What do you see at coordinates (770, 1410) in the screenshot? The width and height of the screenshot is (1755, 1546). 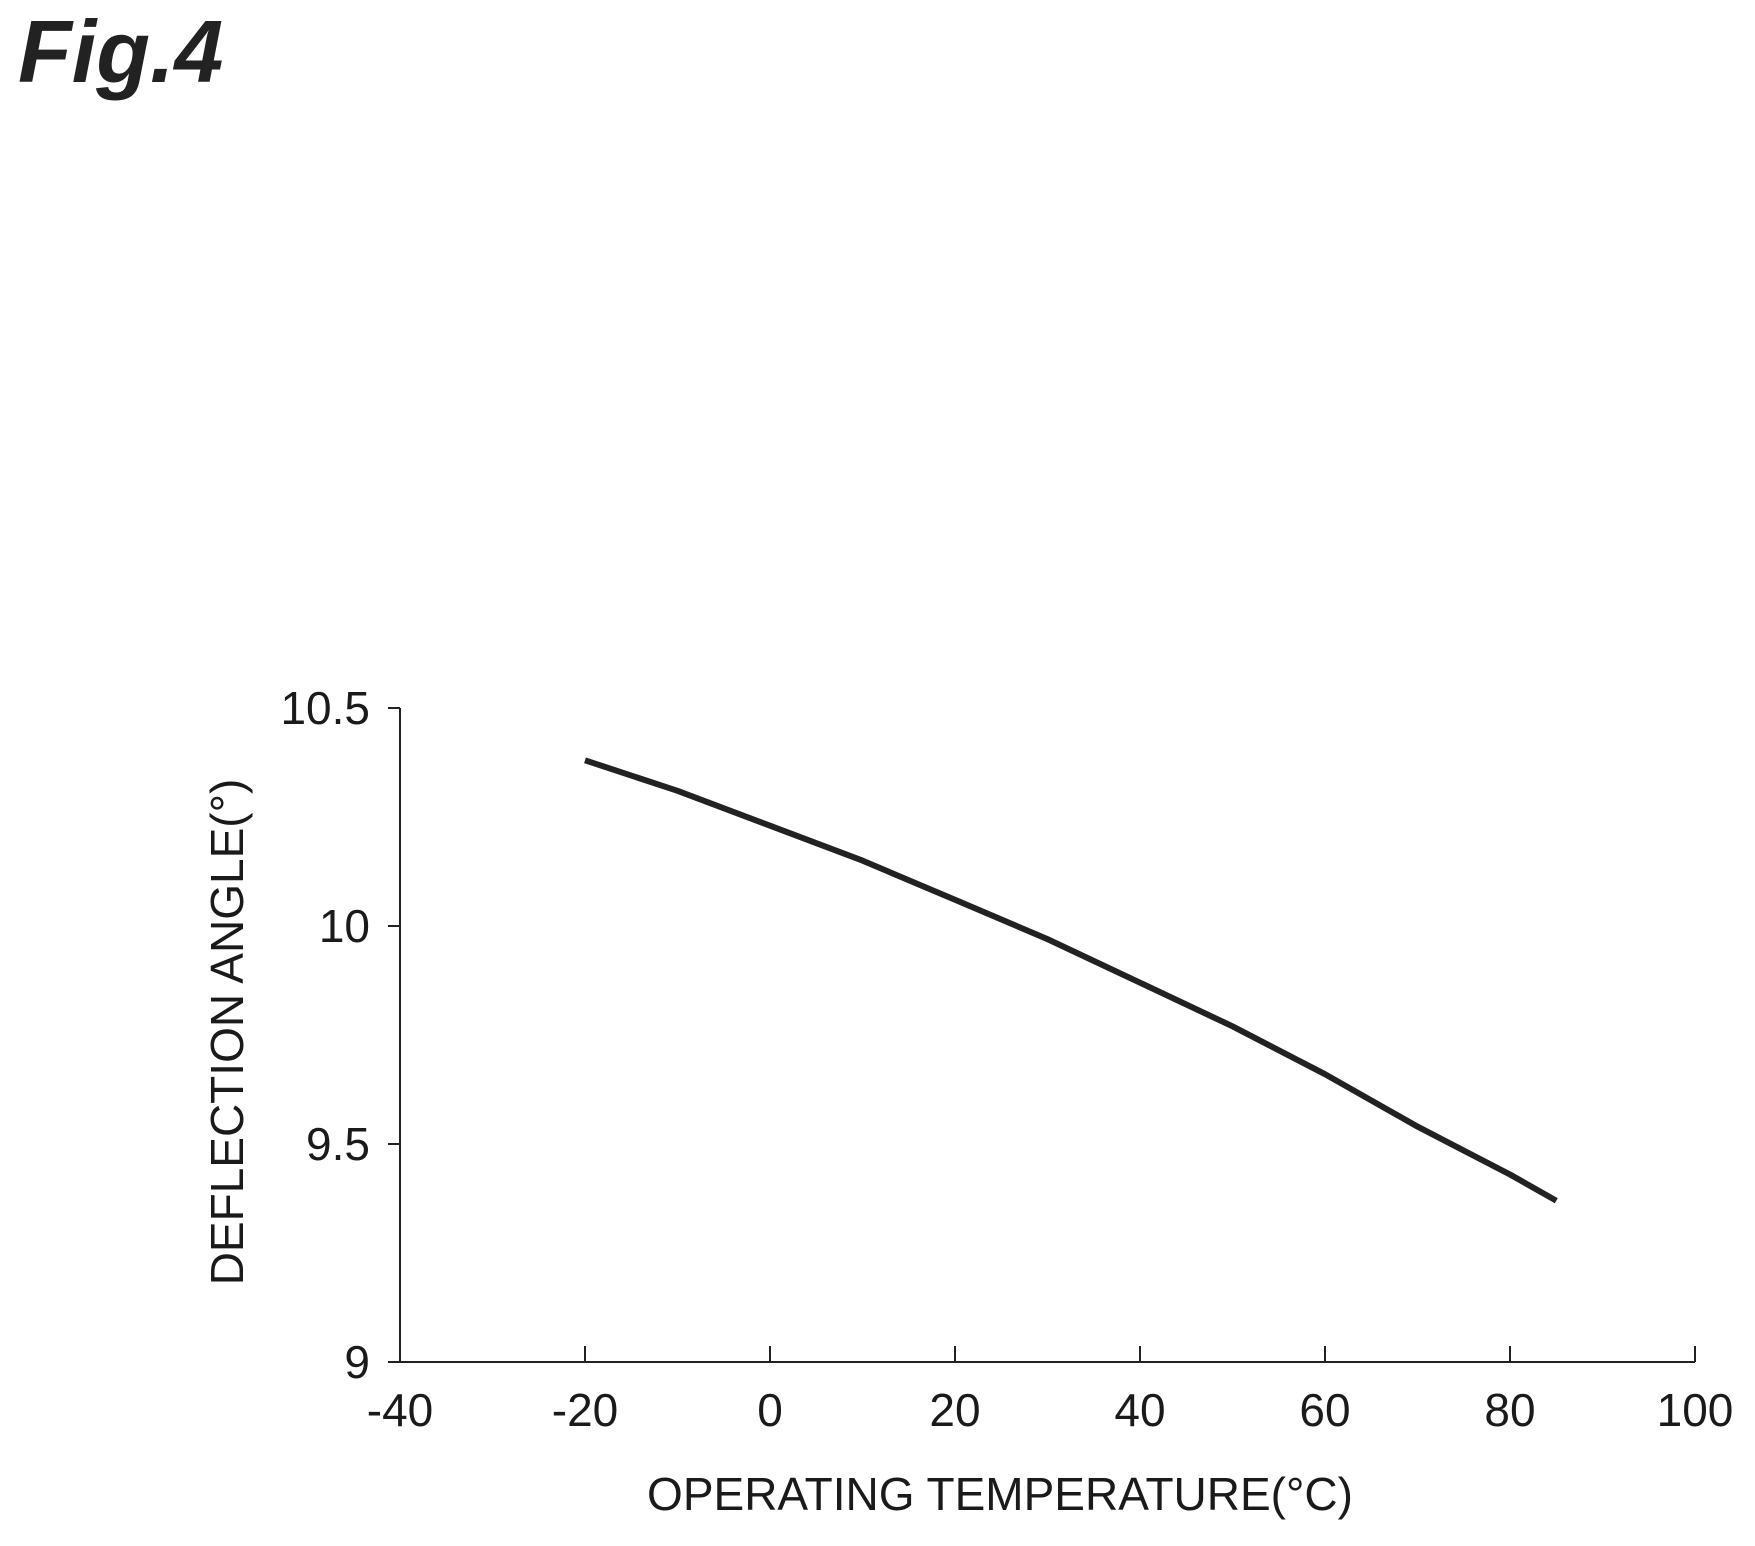 I see `x-tick-label: 0` at bounding box center [770, 1410].